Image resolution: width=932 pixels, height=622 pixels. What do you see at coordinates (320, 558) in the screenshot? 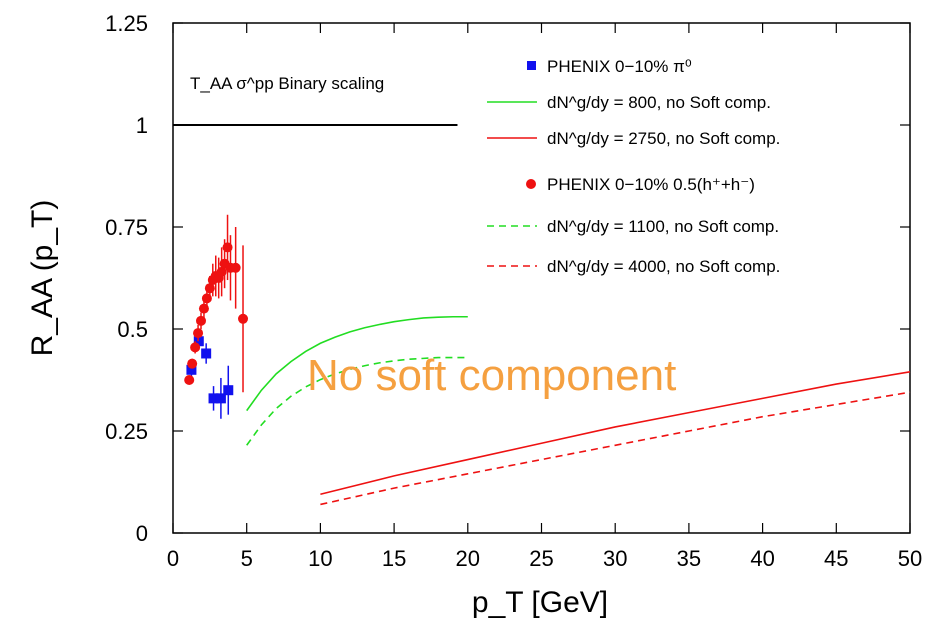
I see `x-tick-label: 10` at bounding box center [320, 558].